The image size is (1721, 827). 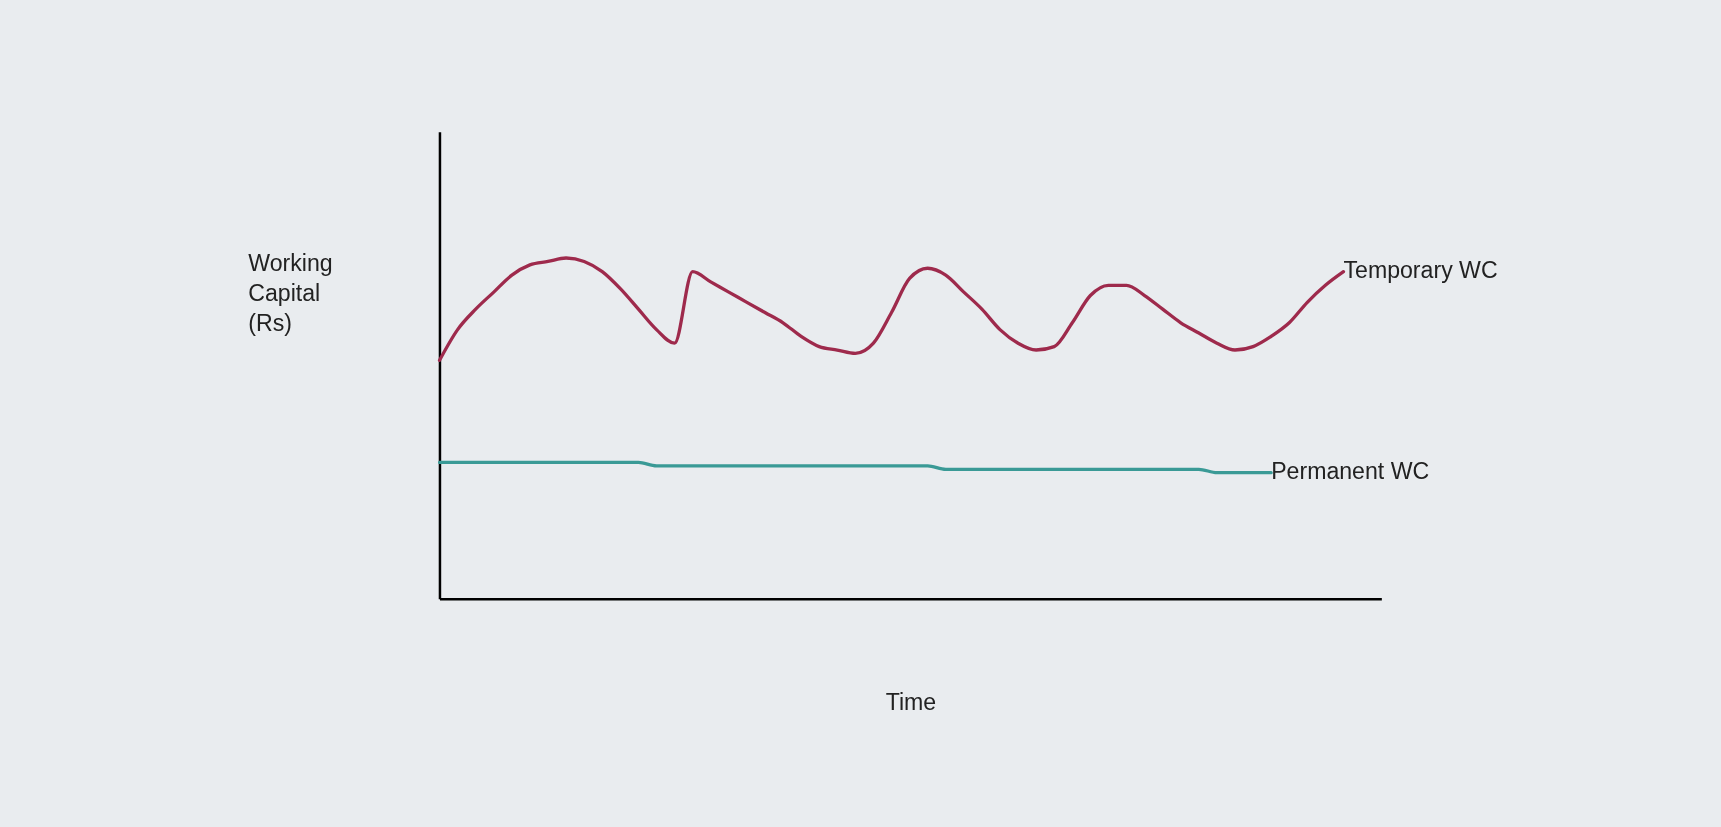 I want to click on series-label: Temporary WC, so click(x=1420, y=270).